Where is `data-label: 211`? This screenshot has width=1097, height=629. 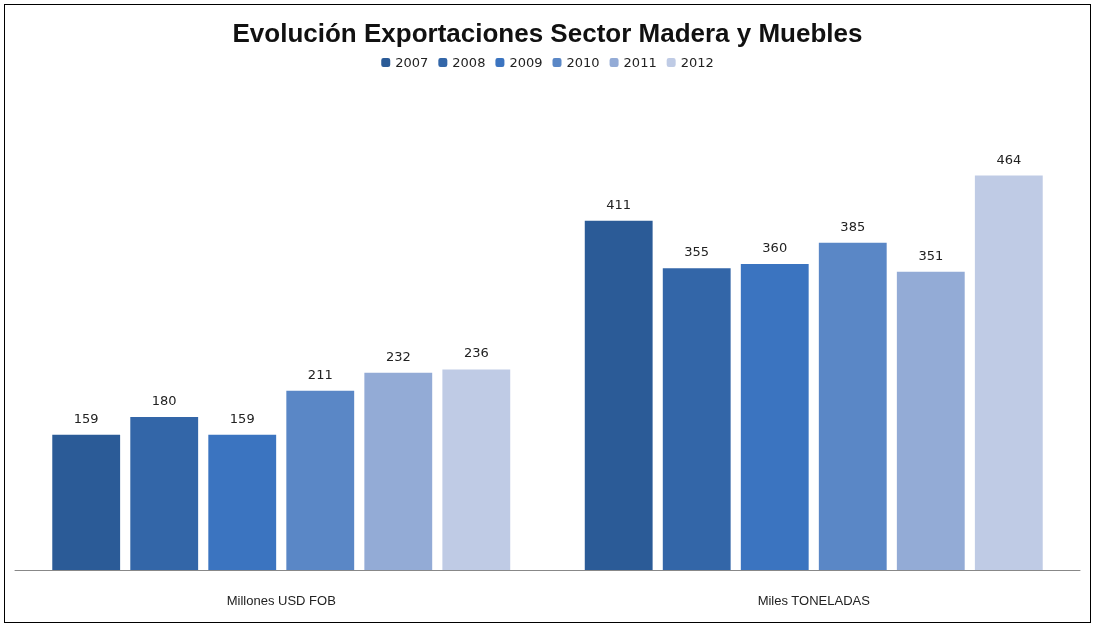 data-label: 211 is located at coordinates (320, 374).